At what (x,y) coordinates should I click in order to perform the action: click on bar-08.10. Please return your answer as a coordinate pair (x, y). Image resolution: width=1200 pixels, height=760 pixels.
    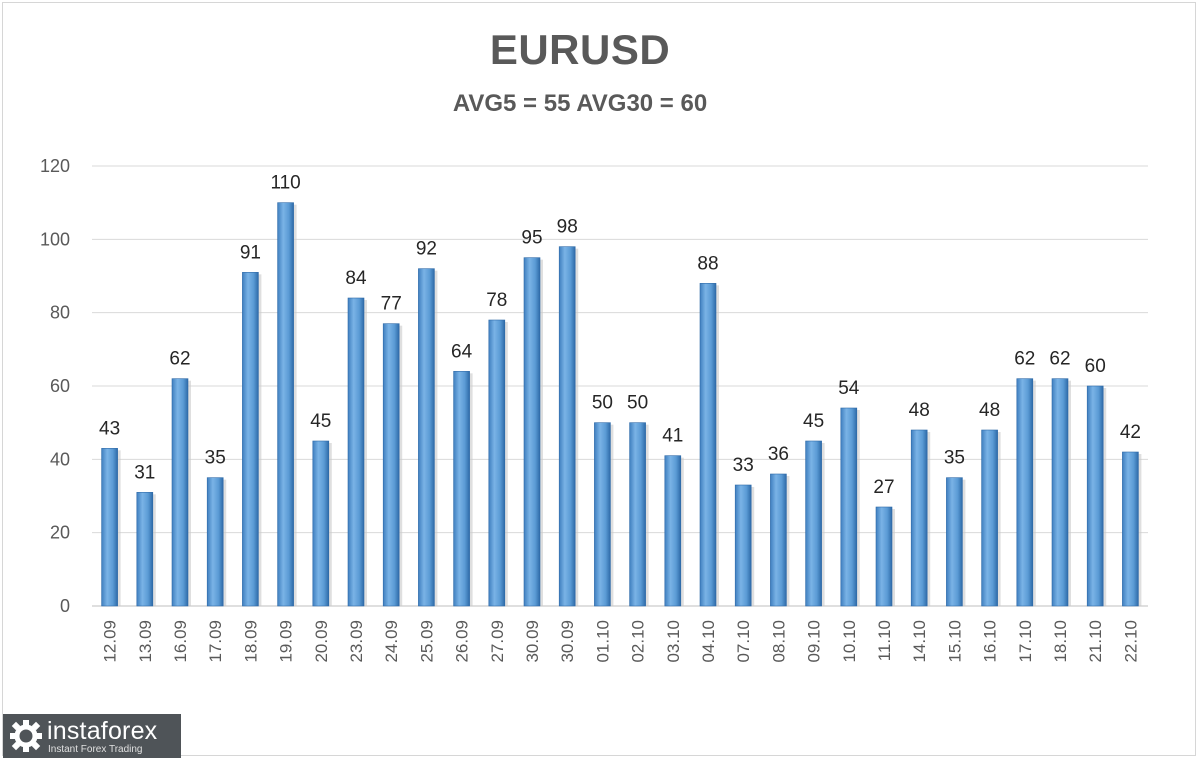
    Looking at the image, I should click on (778, 540).